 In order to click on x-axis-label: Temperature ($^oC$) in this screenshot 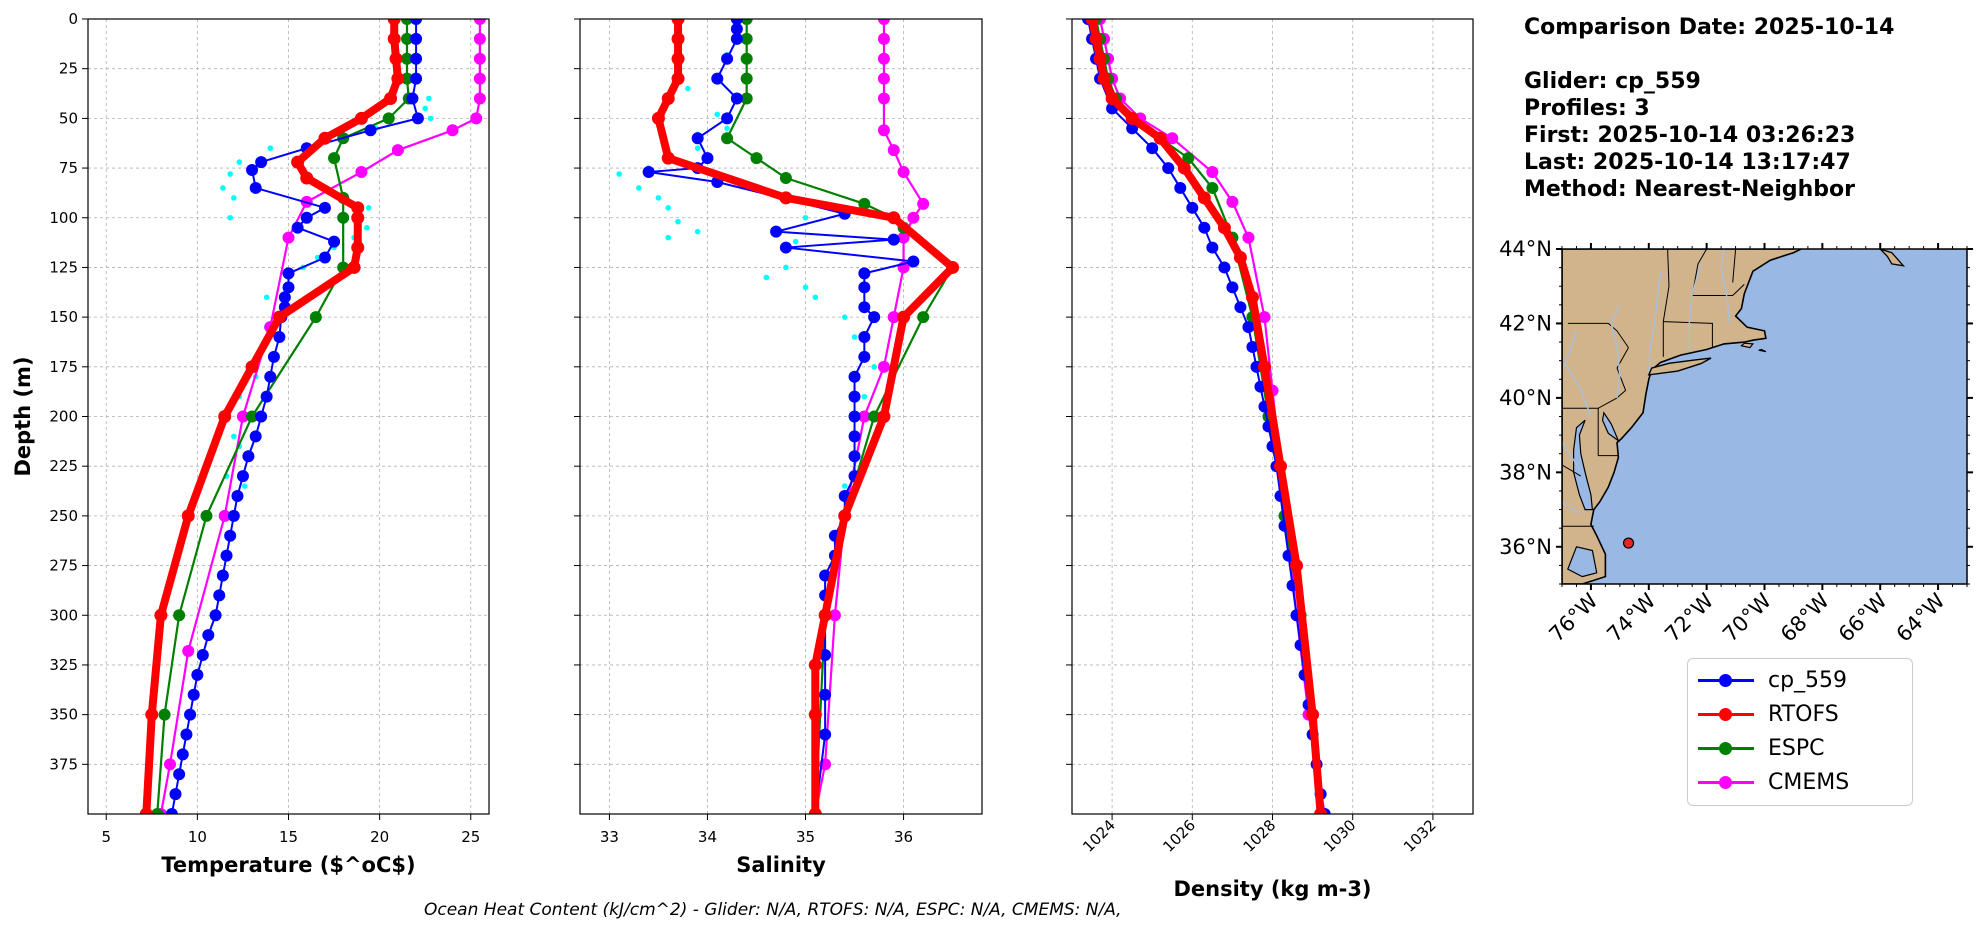, I will do `click(288, 865)`.